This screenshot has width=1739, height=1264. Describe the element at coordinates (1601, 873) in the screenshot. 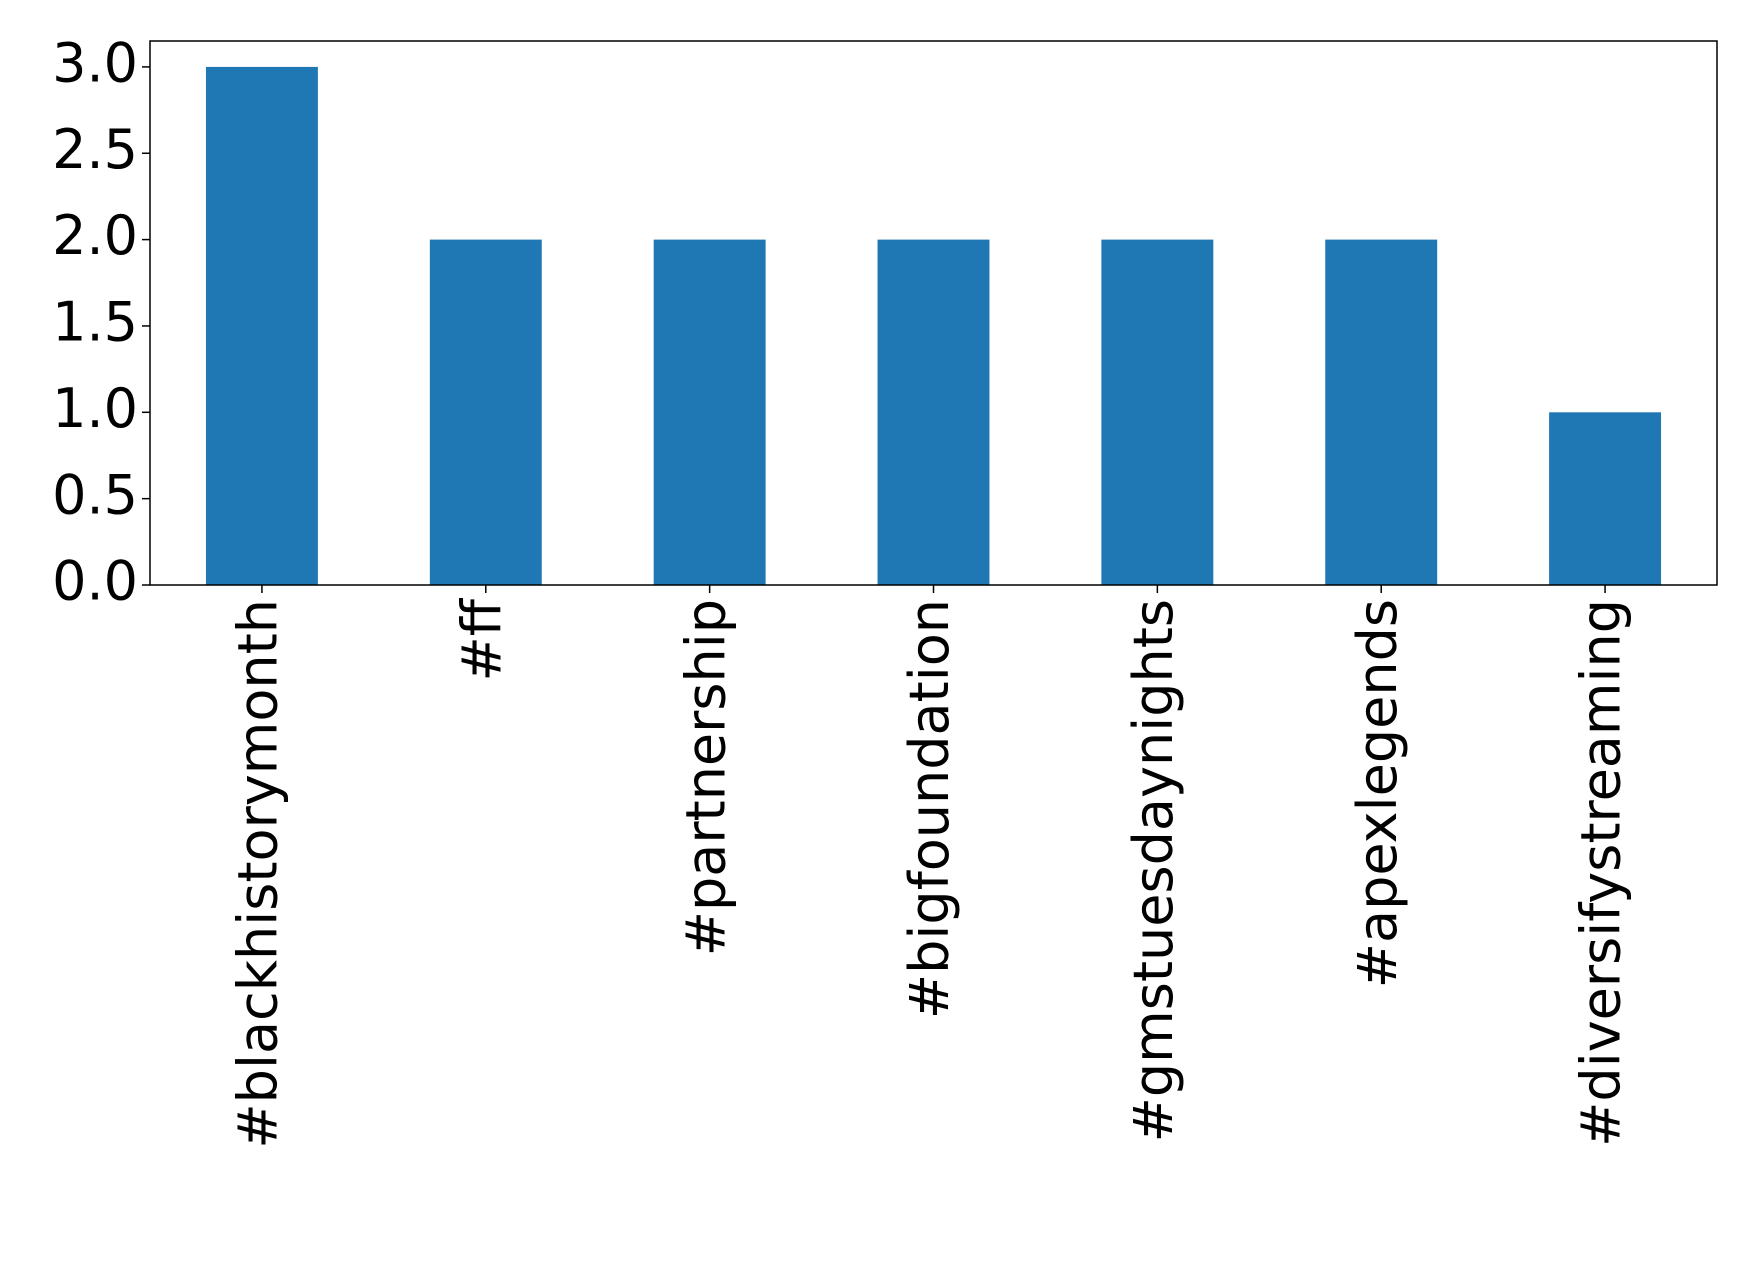

I see `x-tick-label: #diversifystreaming` at that location.